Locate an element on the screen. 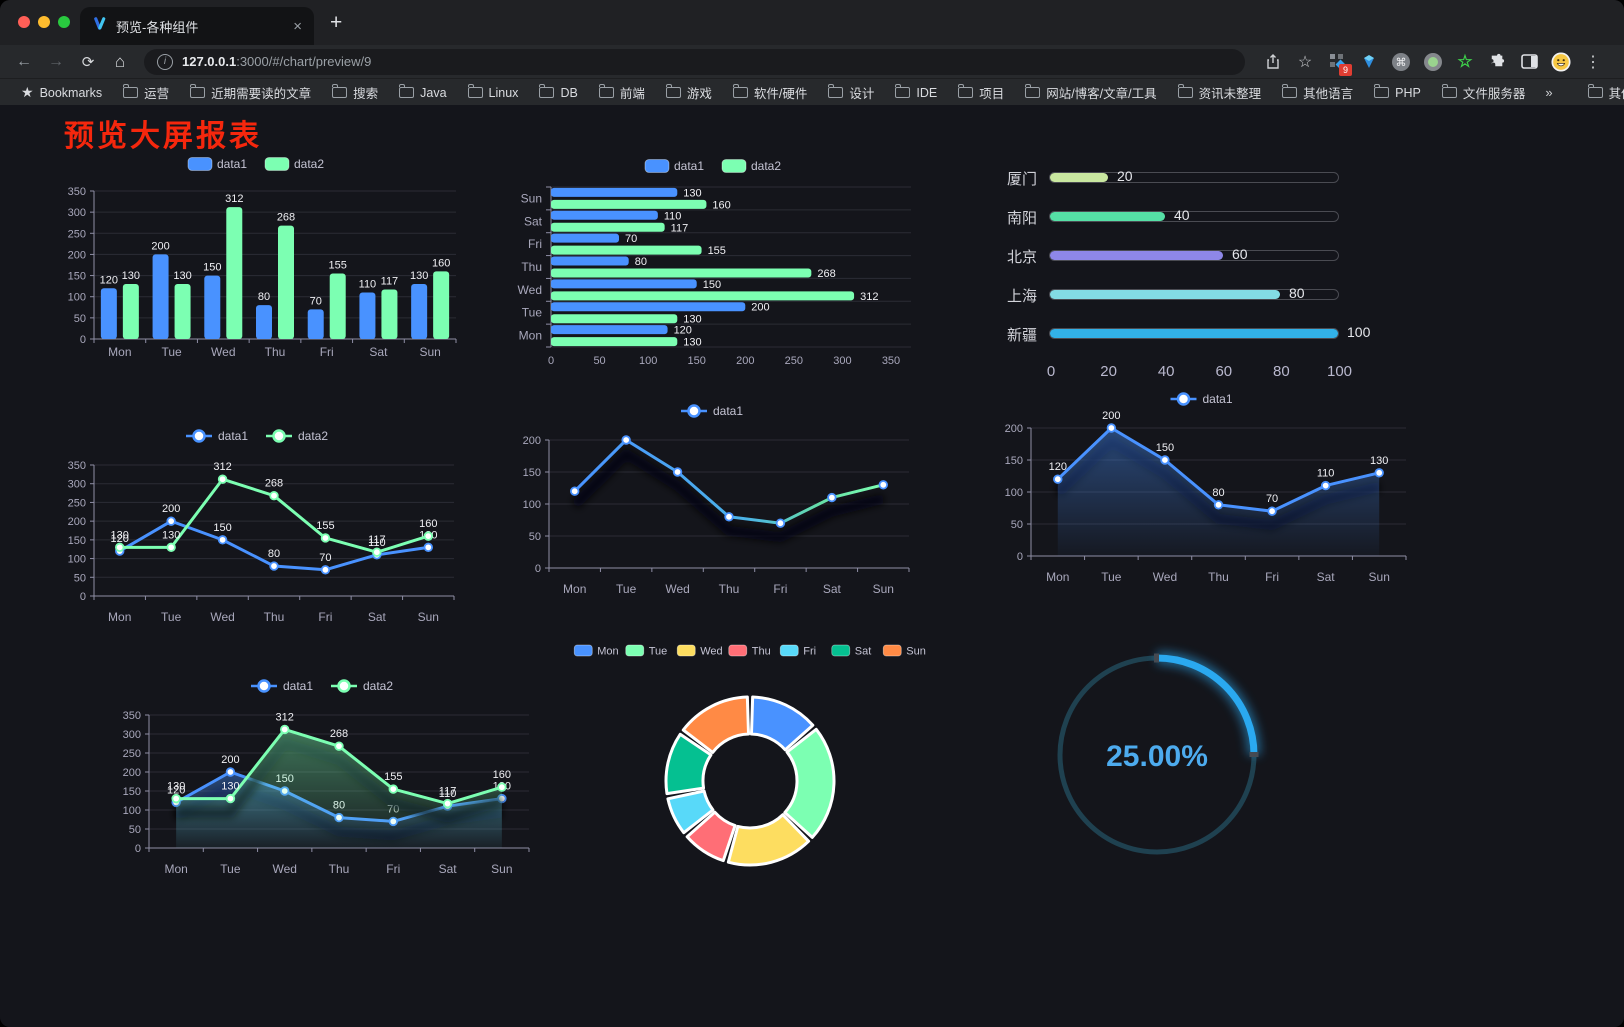  new-tab-button: + is located at coordinates (336, 22).